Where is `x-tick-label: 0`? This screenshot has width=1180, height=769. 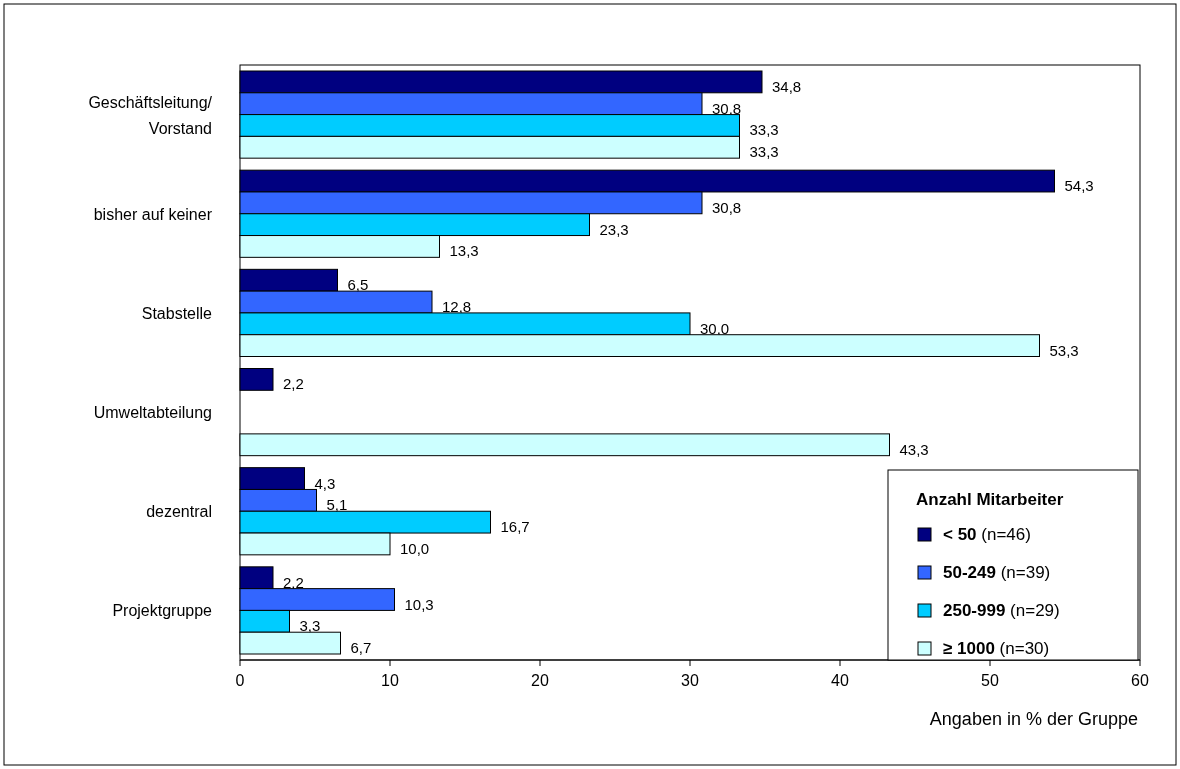 x-tick-label: 0 is located at coordinates (240, 680).